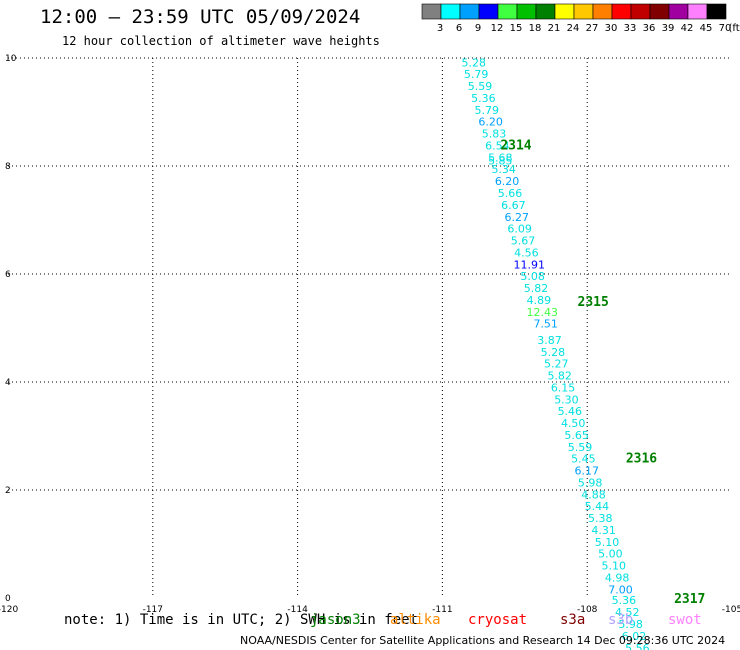 Image resolution: width=740 pixels, height=650 pixels. What do you see at coordinates (731, 610) in the screenshot?
I see `x-tick-label: -105` at bounding box center [731, 610].